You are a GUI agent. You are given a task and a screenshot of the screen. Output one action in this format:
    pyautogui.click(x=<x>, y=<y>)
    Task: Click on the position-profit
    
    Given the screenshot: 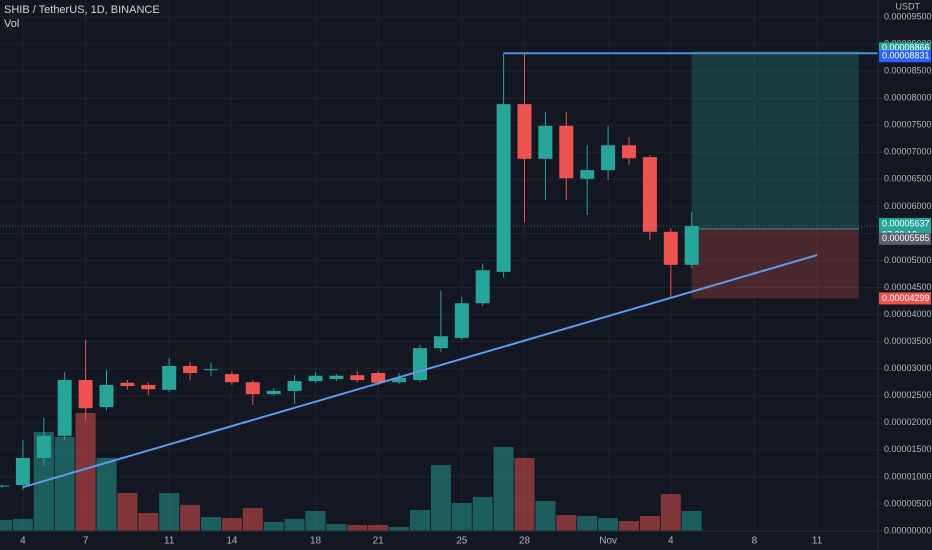 What is the action you would take?
    pyautogui.click(x=775, y=140)
    